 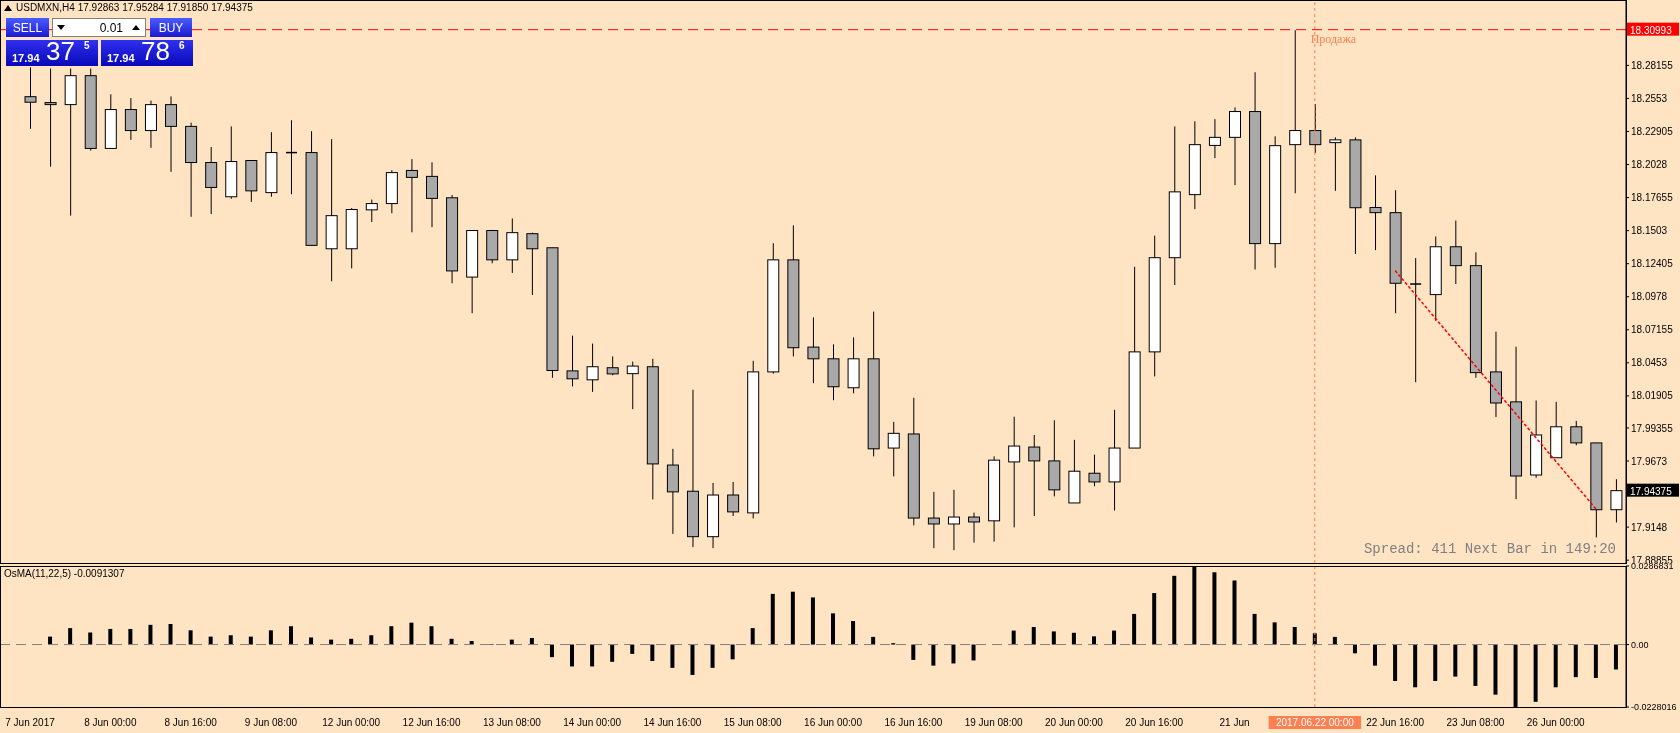 I want to click on text: 18.30993, so click(x=1651, y=30).